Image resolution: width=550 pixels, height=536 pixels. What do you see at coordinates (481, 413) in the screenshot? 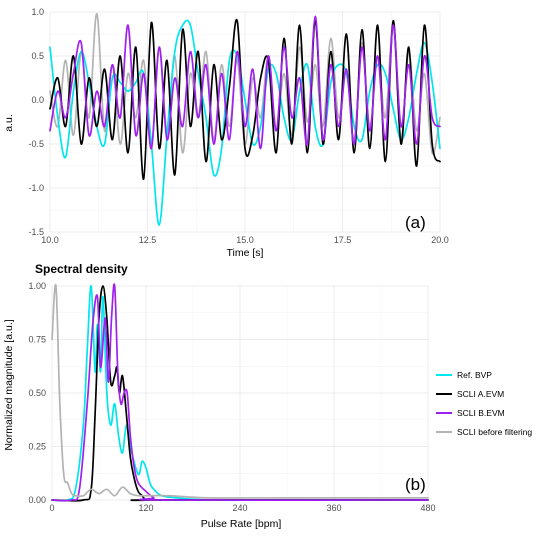
I see `legend-label-scli-b-evm: SCLI B.EVM` at bounding box center [481, 413].